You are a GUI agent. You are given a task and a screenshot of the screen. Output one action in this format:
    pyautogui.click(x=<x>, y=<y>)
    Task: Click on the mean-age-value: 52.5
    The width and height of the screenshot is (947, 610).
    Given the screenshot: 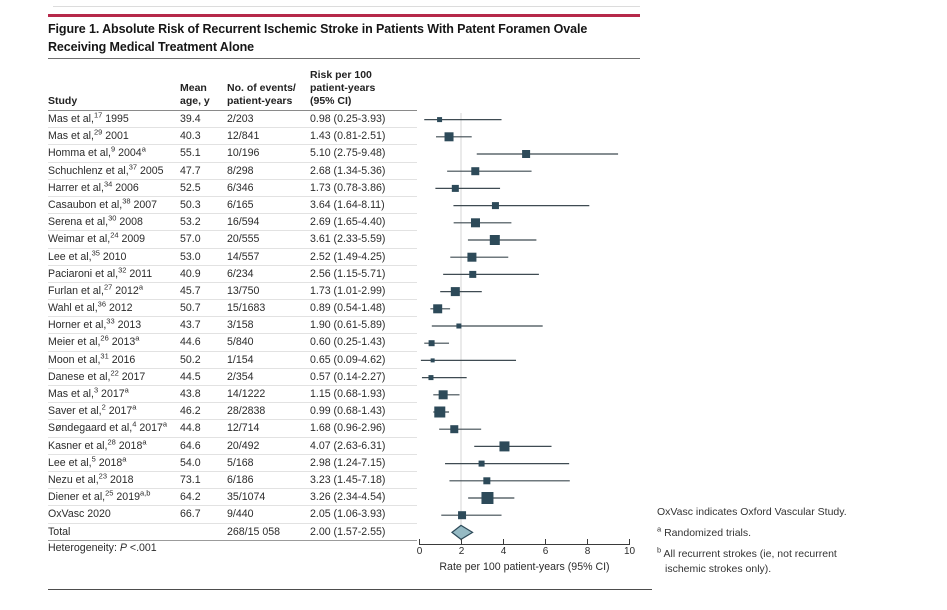 What is the action you would take?
    pyautogui.click(x=190, y=187)
    